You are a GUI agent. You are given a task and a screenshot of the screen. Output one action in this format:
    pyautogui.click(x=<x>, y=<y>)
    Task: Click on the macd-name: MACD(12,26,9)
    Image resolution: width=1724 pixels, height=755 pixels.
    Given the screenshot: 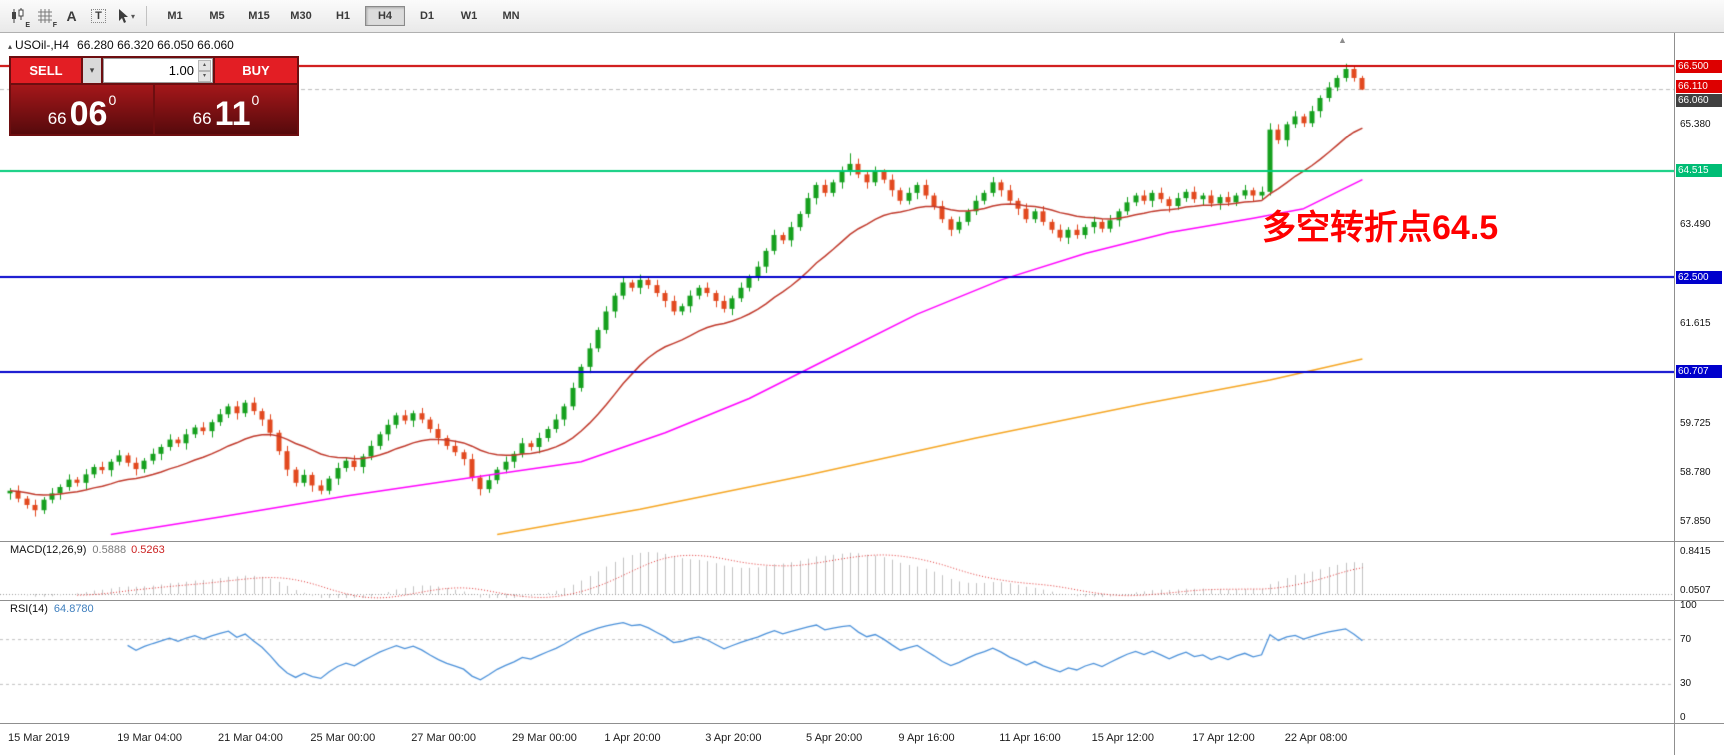 What is the action you would take?
    pyautogui.click(x=48, y=550)
    